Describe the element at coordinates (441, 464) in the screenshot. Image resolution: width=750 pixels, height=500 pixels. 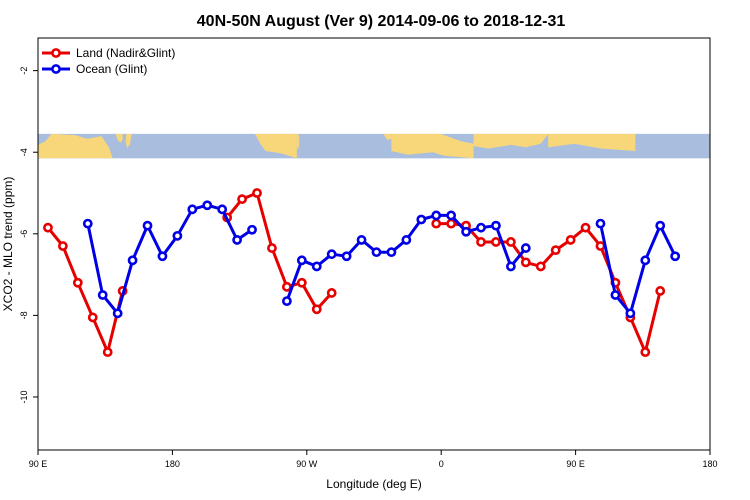
I see `x-tick-label: 0` at that location.